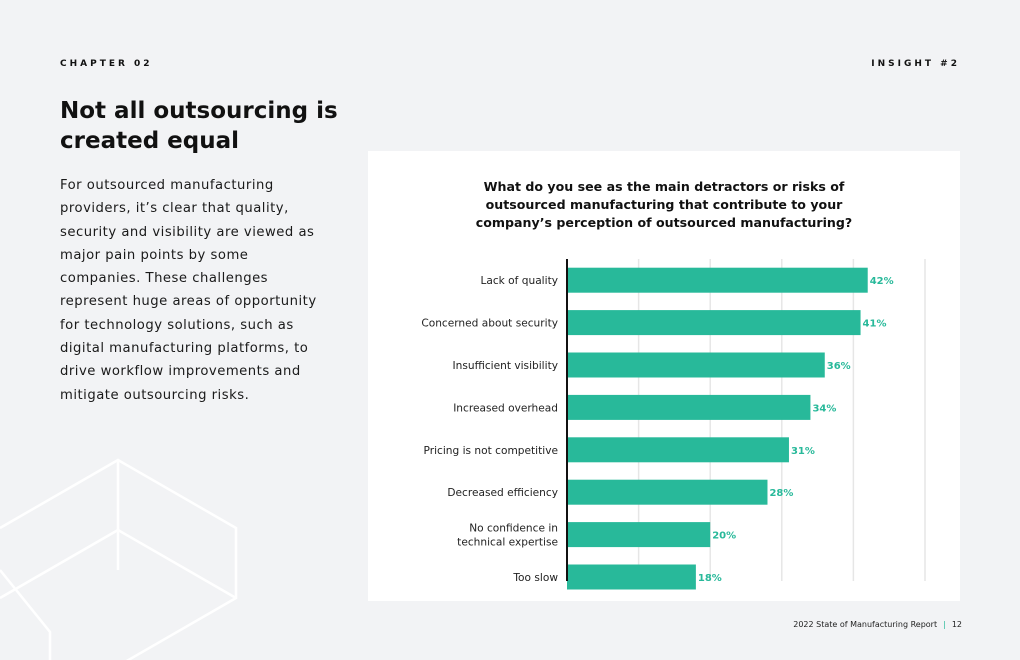  I want to click on bar-value-label: 42%, so click(882, 281).